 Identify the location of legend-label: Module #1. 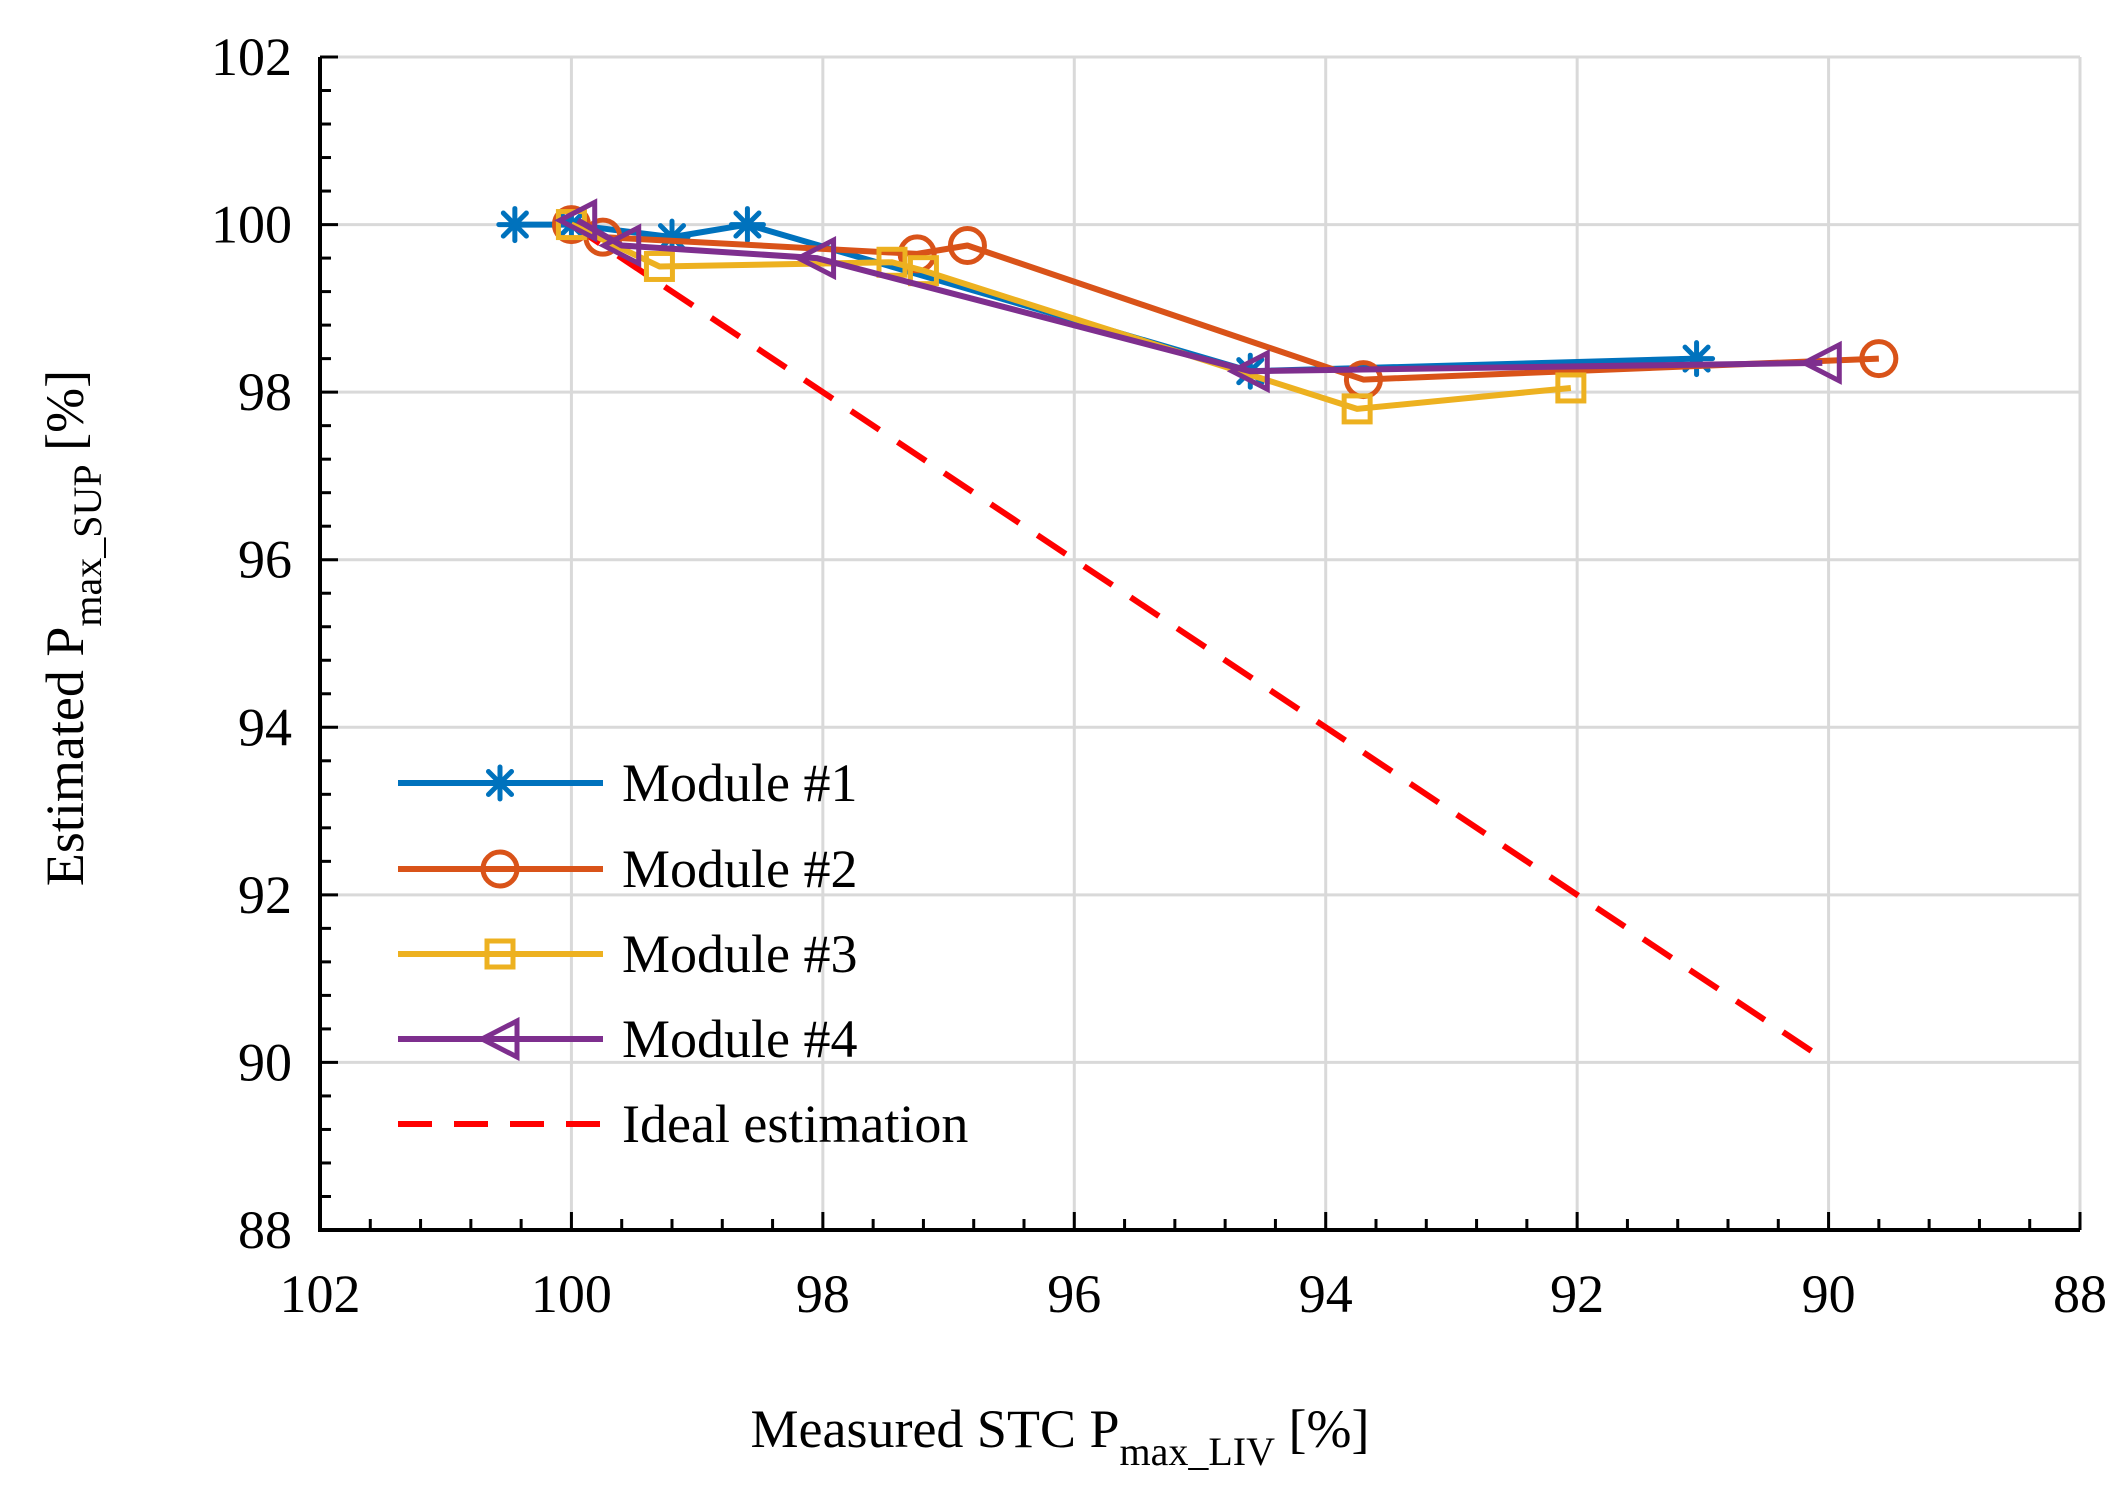
(740, 783).